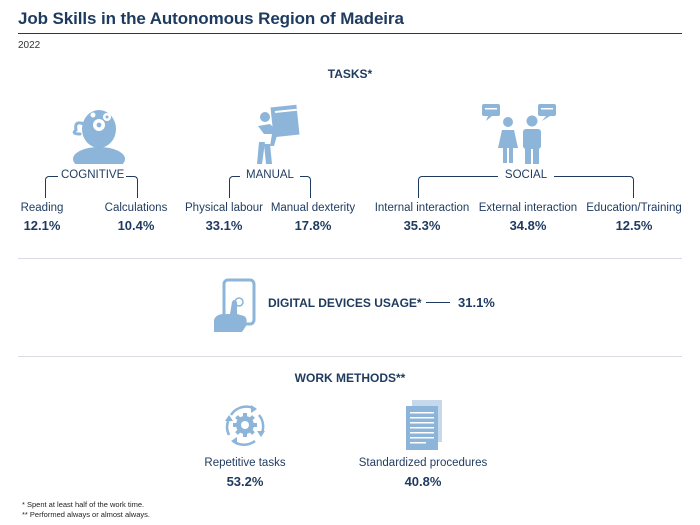 Image resolution: width=700 pixels, height=525 pixels. Describe the element at coordinates (528, 225) in the screenshot. I see `item-value-external-interaction: 34.8%` at that location.